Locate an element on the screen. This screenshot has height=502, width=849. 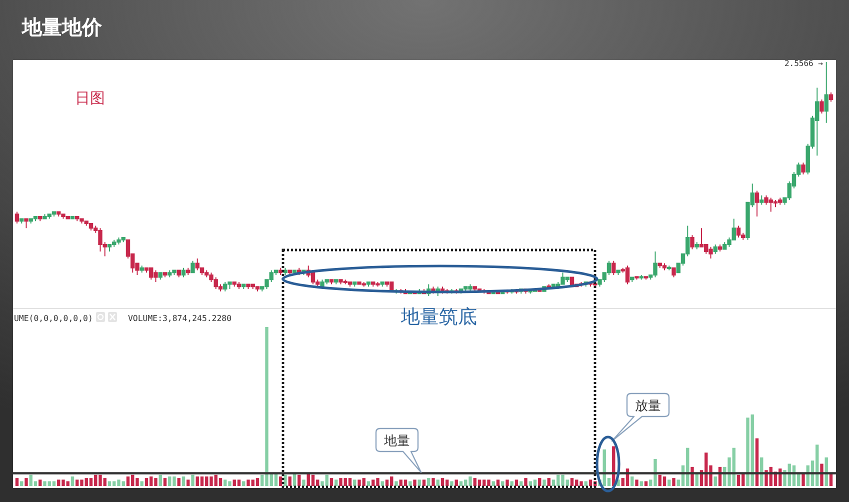
text: VOLUME:3,874,245.2280 is located at coordinates (180, 318).